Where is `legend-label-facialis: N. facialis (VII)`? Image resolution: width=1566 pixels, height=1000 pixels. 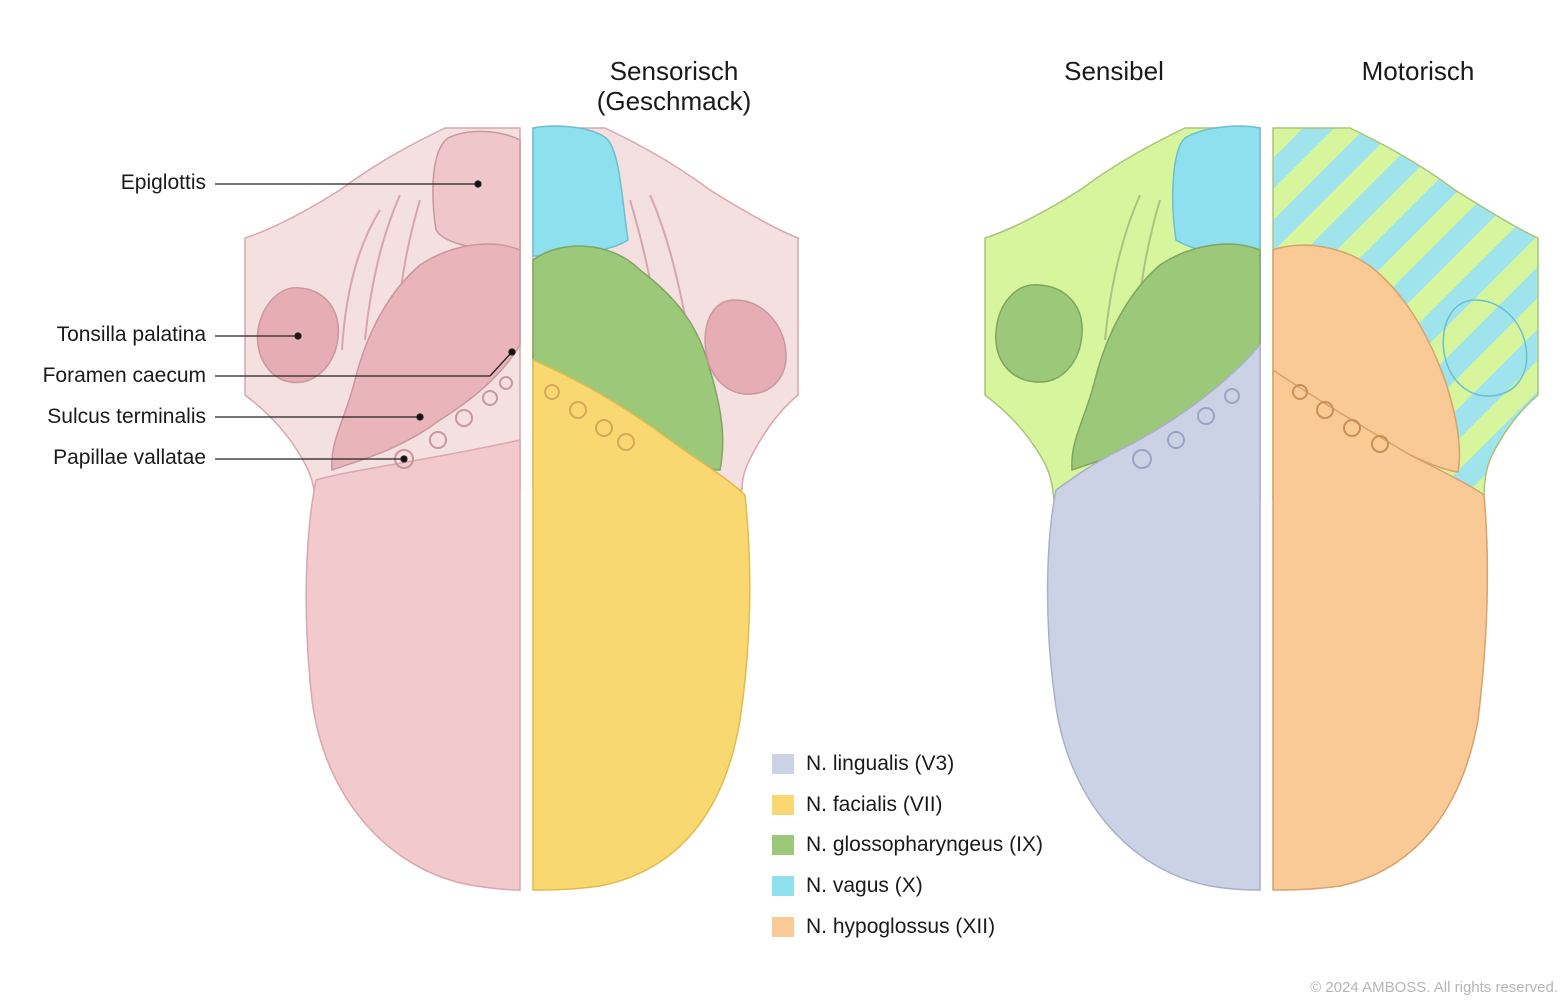 legend-label-facialis: N. facialis (VII) is located at coordinates (874, 804).